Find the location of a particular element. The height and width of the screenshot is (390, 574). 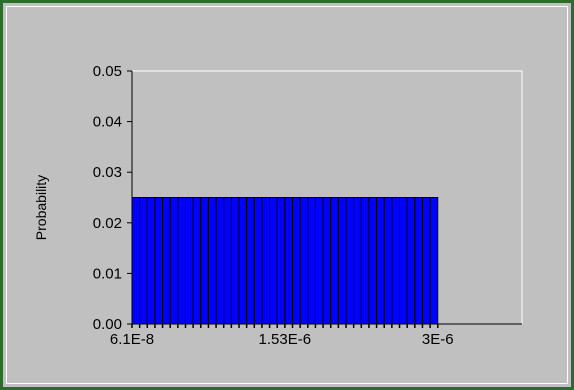

x-axis: 6.1E-8 1.53E-6 3E-6 is located at coordinates (316, 335).